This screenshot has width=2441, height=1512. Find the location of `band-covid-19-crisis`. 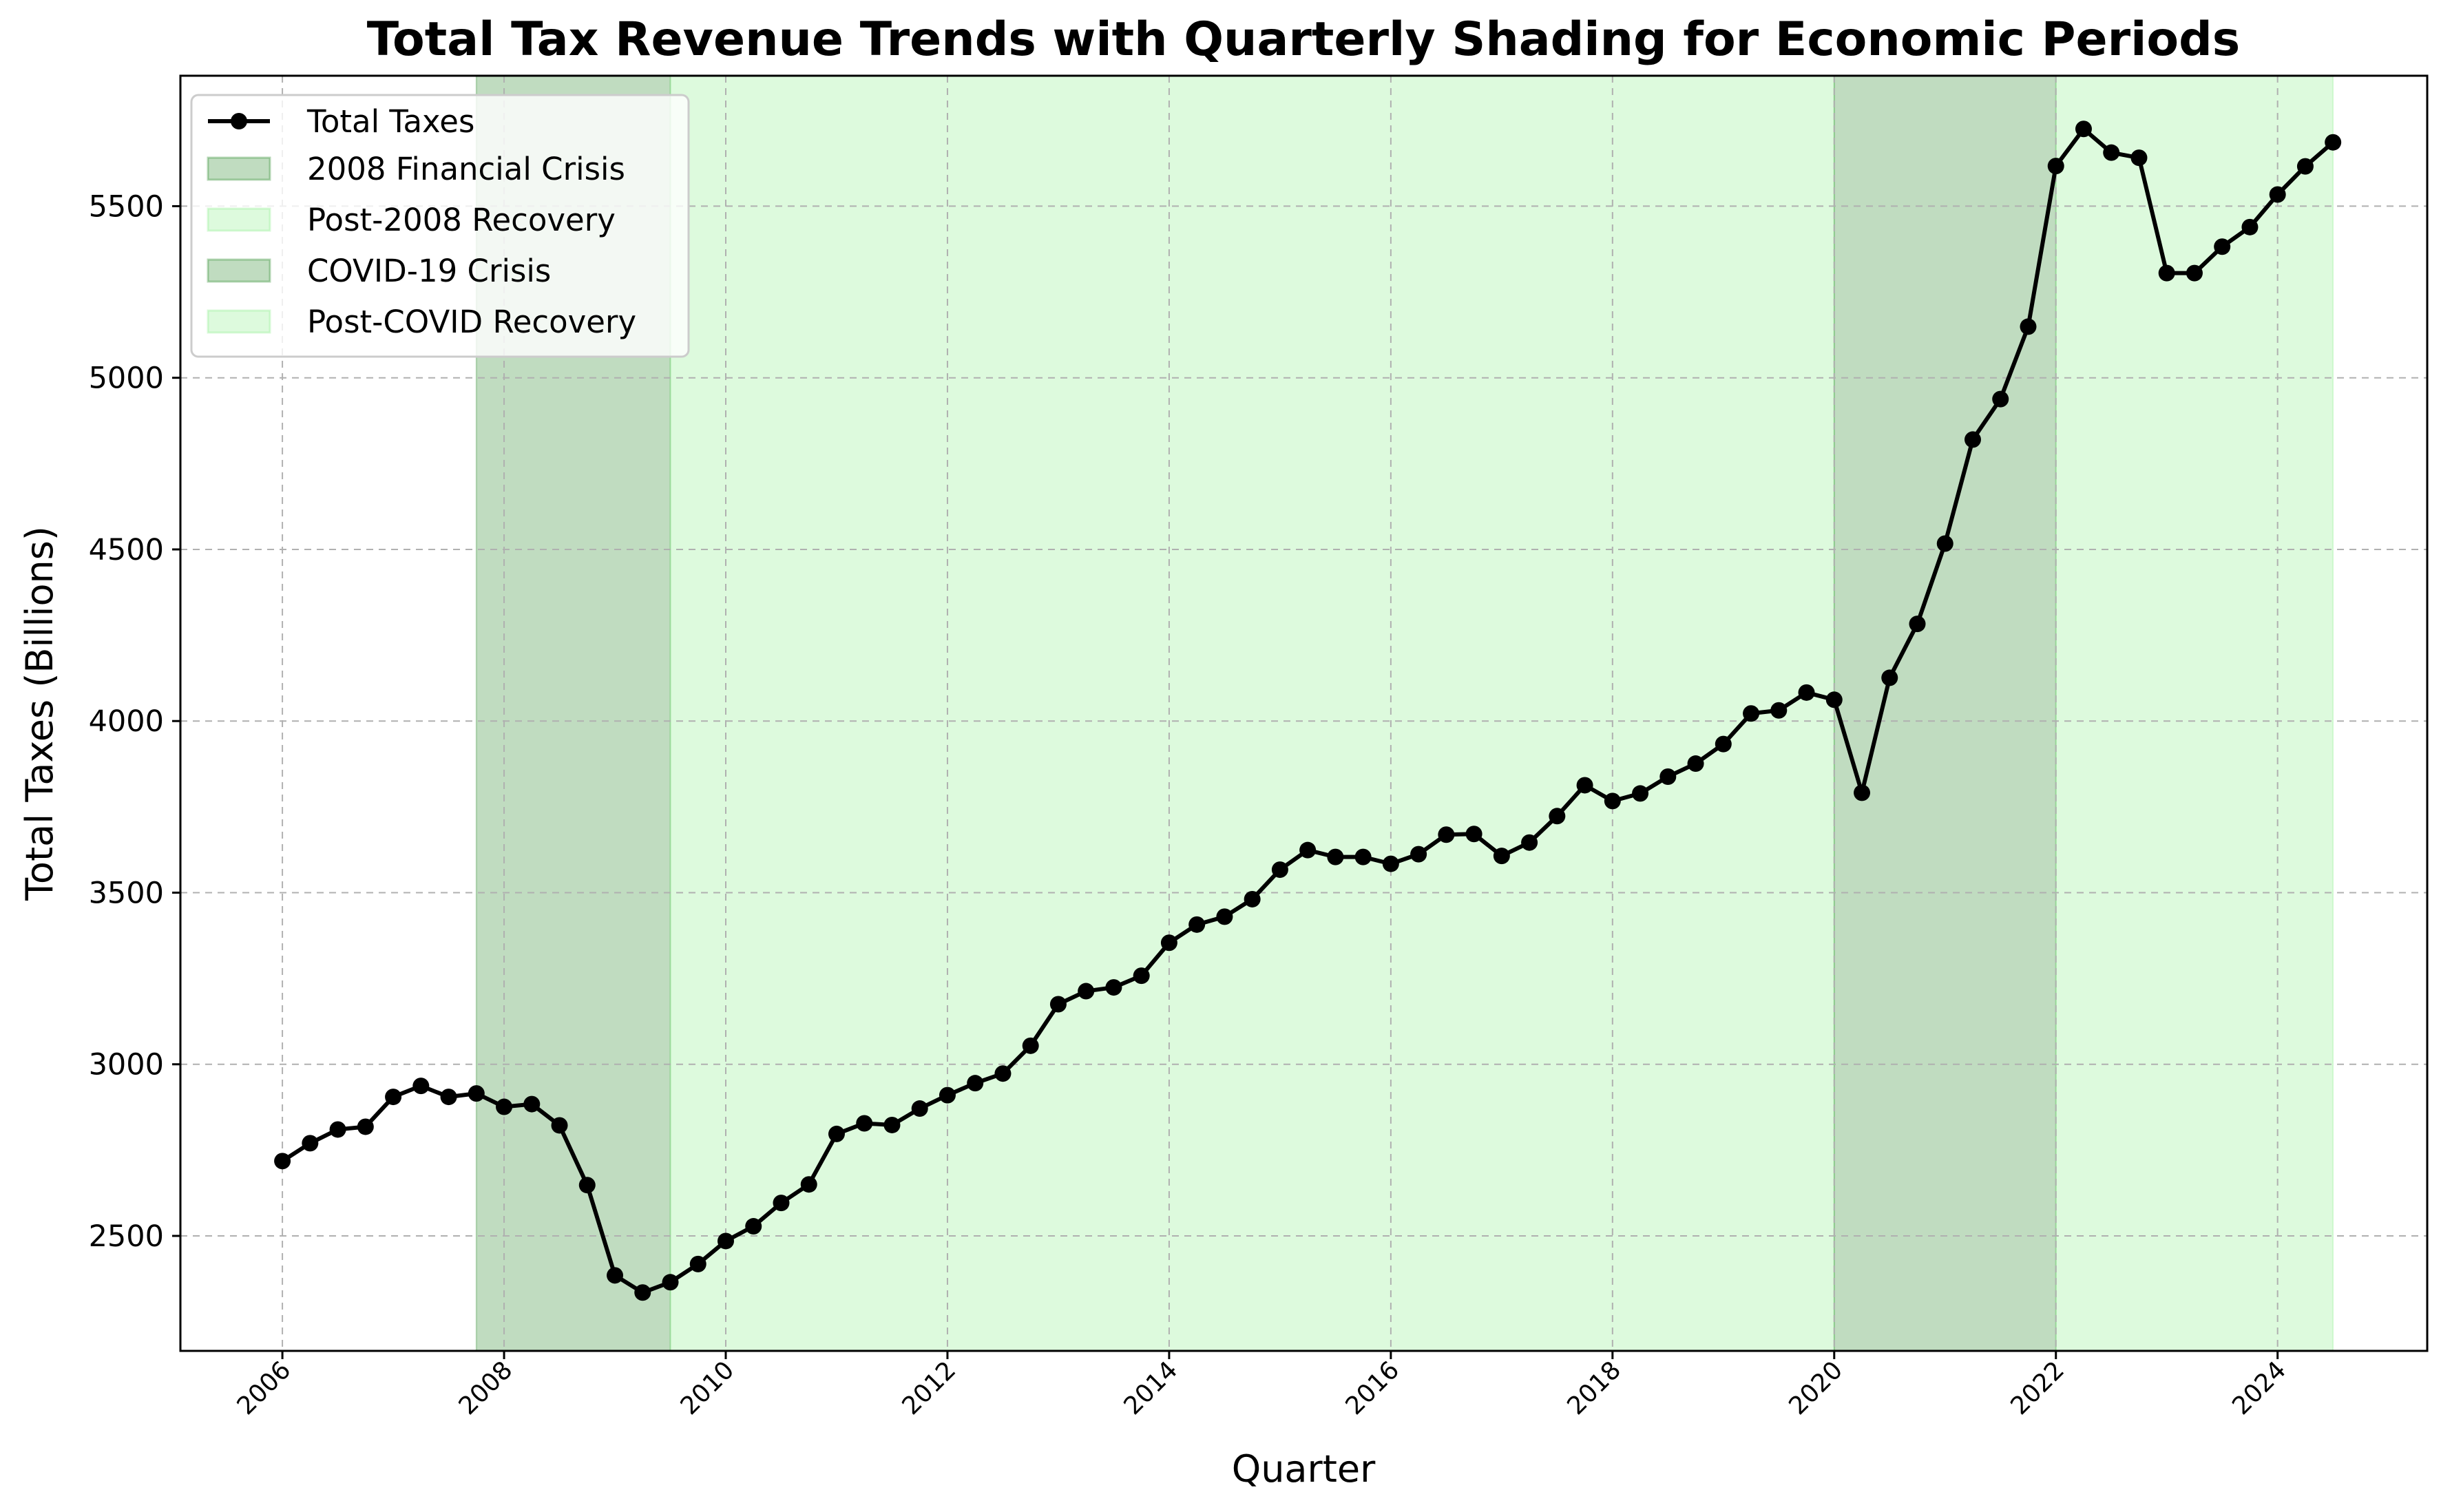

band-covid-19-crisis is located at coordinates (1945, 713).